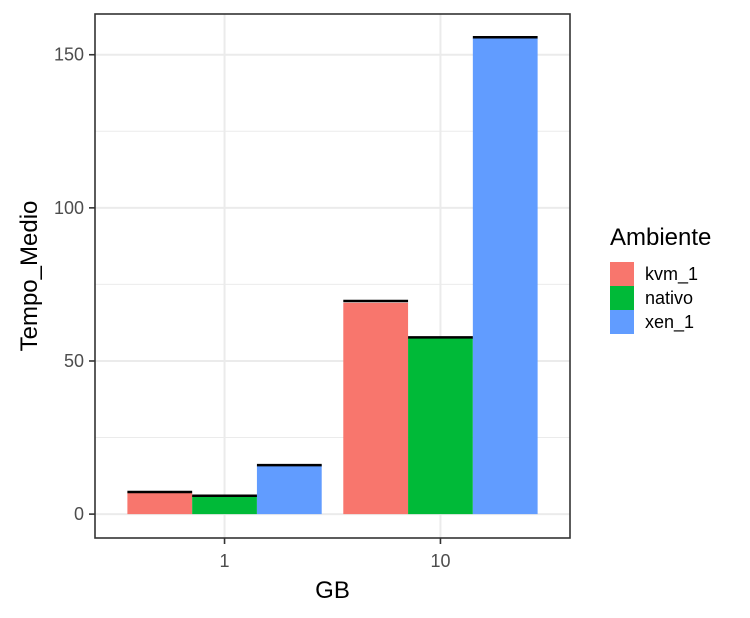 This screenshot has width=750, height=618. What do you see at coordinates (29, 276) in the screenshot?
I see `y-axis-title: Tempo_Medio` at bounding box center [29, 276].